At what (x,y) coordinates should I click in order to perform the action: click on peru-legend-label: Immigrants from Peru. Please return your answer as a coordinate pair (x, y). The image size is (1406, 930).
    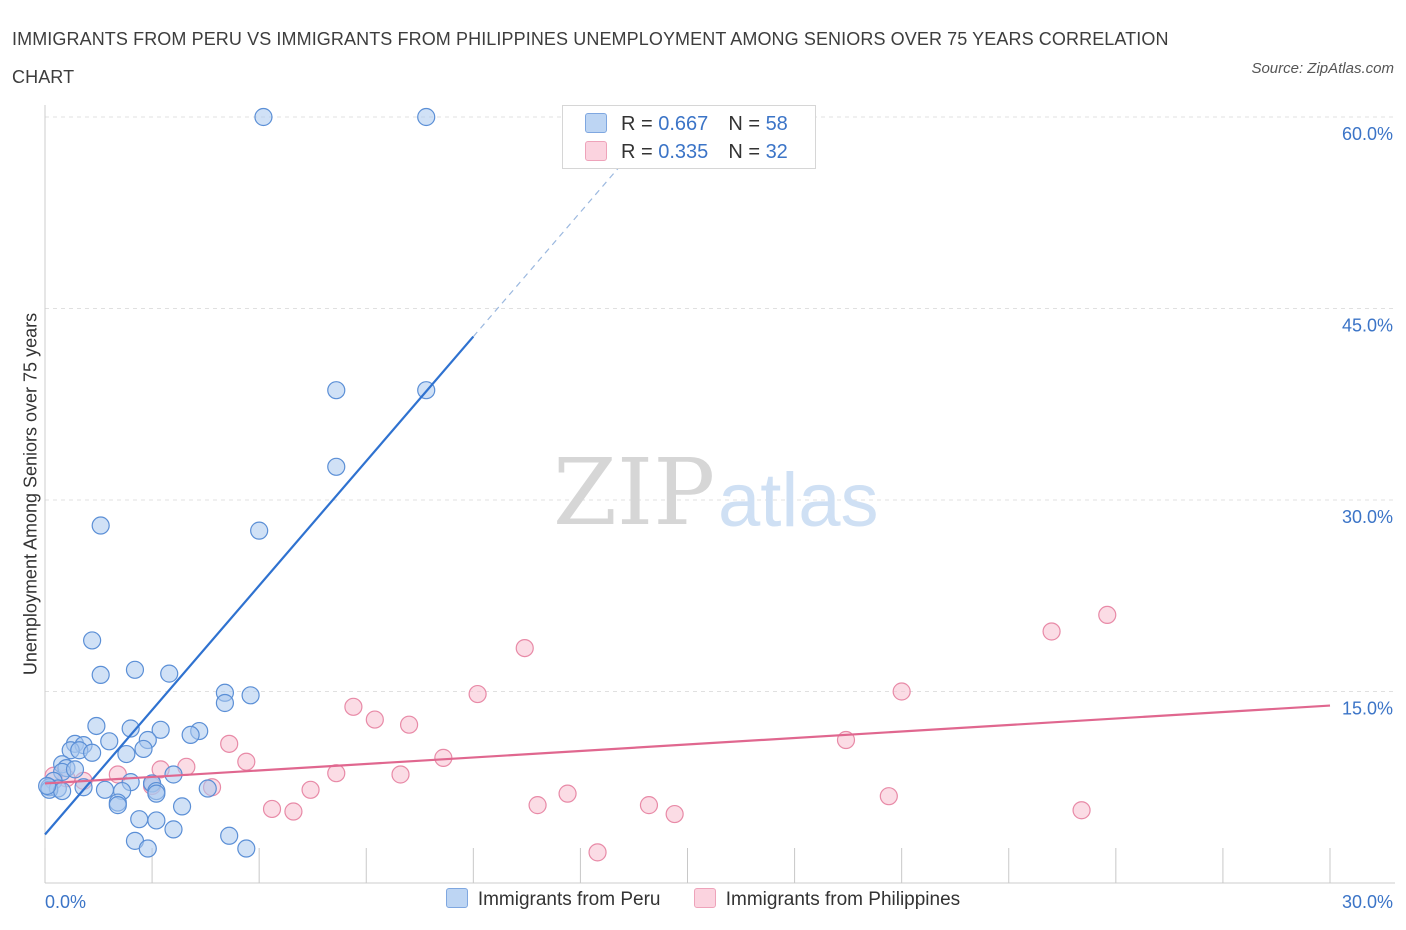
    Looking at the image, I should click on (569, 899).